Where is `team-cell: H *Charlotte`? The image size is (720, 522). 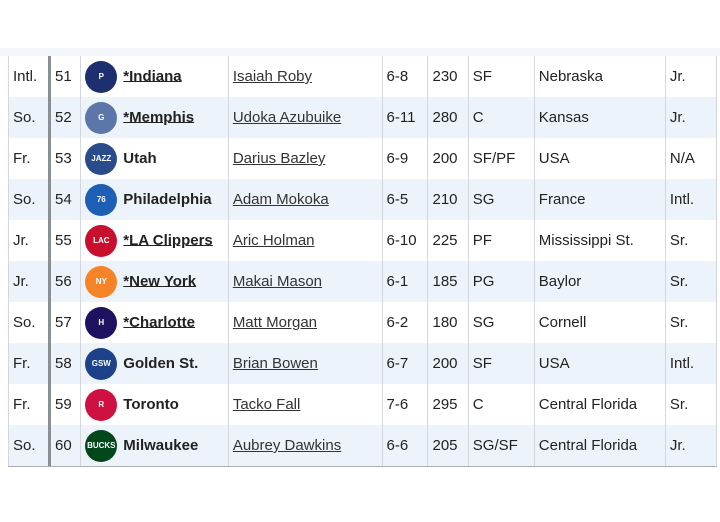
team-cell: H *Charlotte is located at coordinates (154, 322).